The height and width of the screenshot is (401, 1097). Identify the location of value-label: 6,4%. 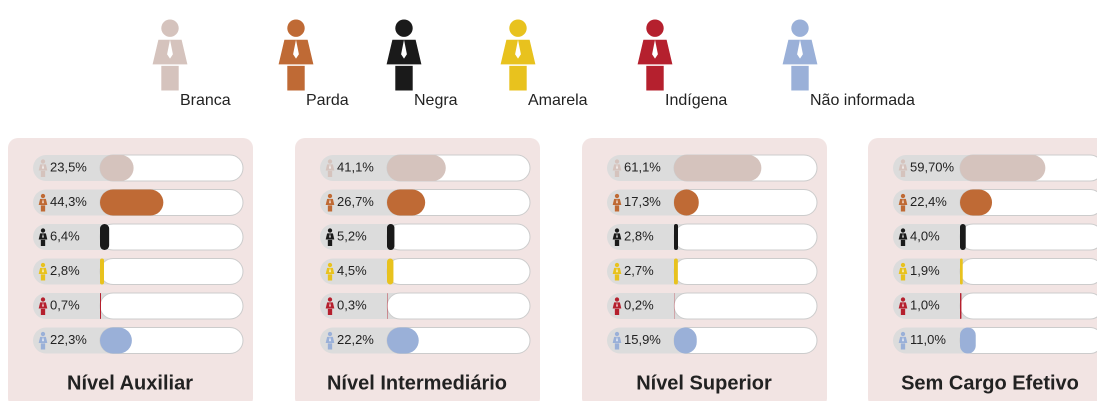
(65, 235).